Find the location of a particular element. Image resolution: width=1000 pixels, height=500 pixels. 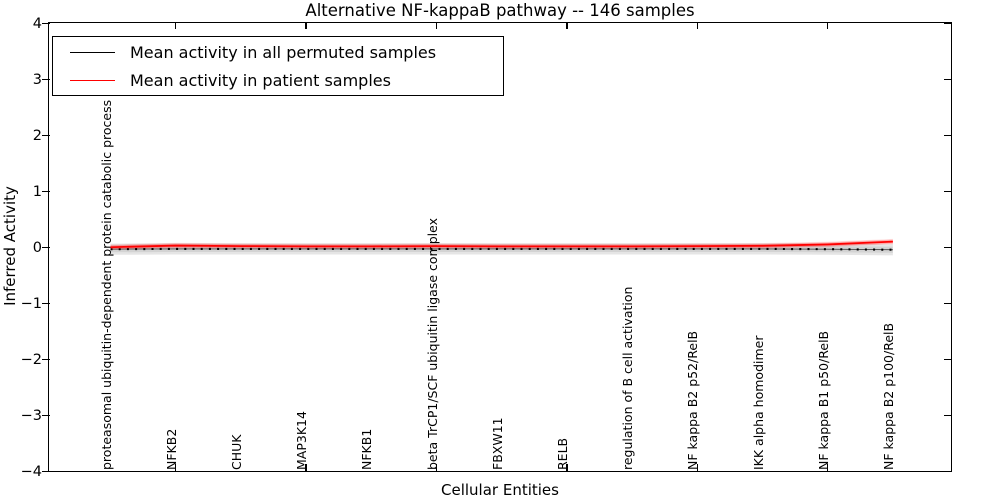

y-tick-label: 4 is located at coordinates (37, 23).